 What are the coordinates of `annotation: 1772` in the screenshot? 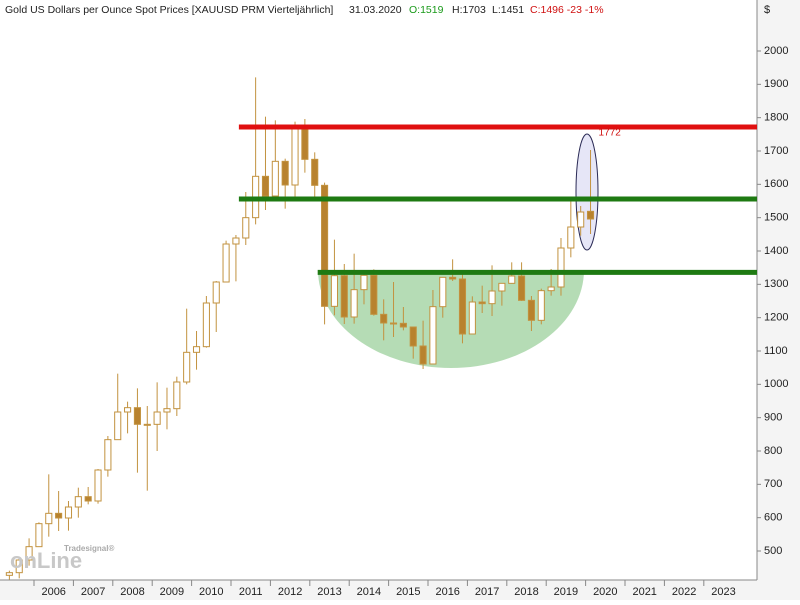 It's located at (610, 133).